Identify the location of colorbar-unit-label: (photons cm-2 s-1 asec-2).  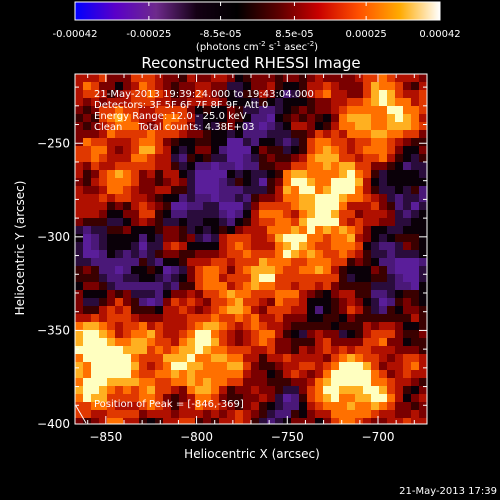
(257, 46).